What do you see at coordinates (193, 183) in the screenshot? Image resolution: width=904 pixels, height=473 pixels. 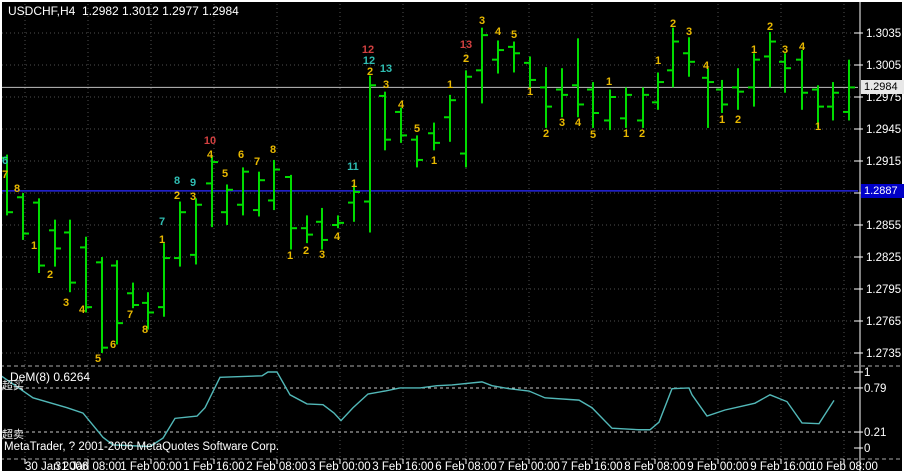 I see `swing-count-label: 9` at bounding box center [193, 183].